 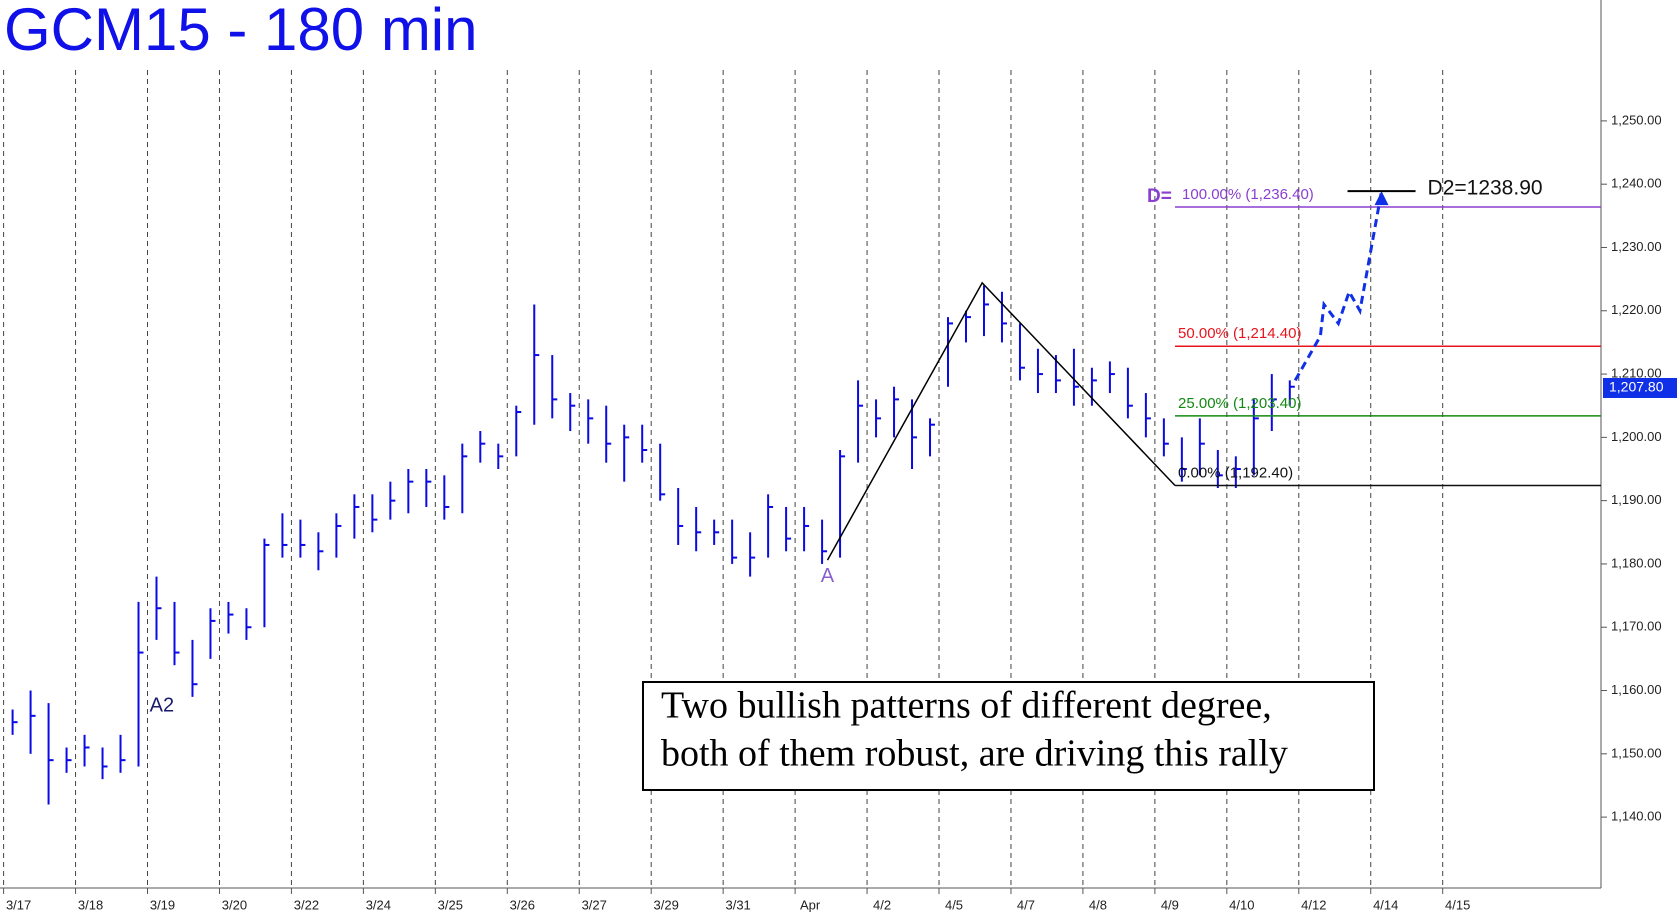 I want to click on y-tick-label: 1,250.00, so click(x=1636, y=119).